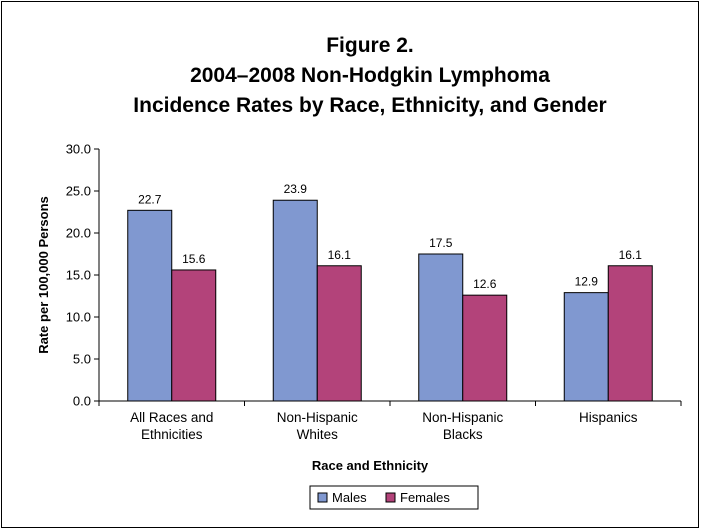 The image size is (702, 531). Describe the element at coordinates (171, 417) in the screenshot. I see `x-category-label: All Races and` at that location.